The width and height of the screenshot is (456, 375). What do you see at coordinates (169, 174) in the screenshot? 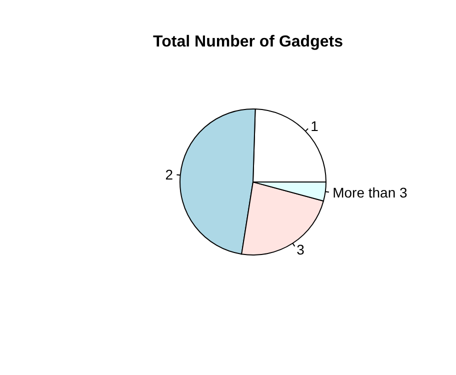
I see `slice-label: 2` at bounding box center [169, 174].